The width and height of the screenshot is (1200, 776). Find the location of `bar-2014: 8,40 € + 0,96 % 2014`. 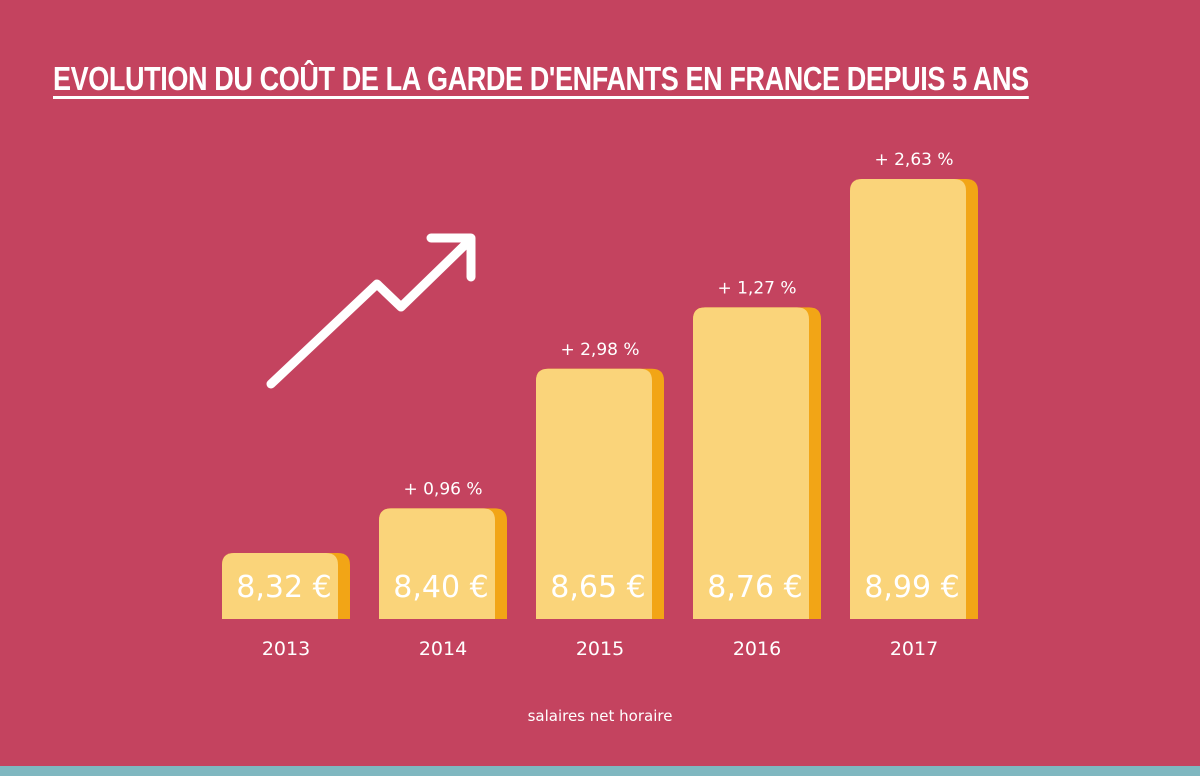

bar-2014: 8,40 € + 0,96 % 2014 is located at coordinates (443, 569).